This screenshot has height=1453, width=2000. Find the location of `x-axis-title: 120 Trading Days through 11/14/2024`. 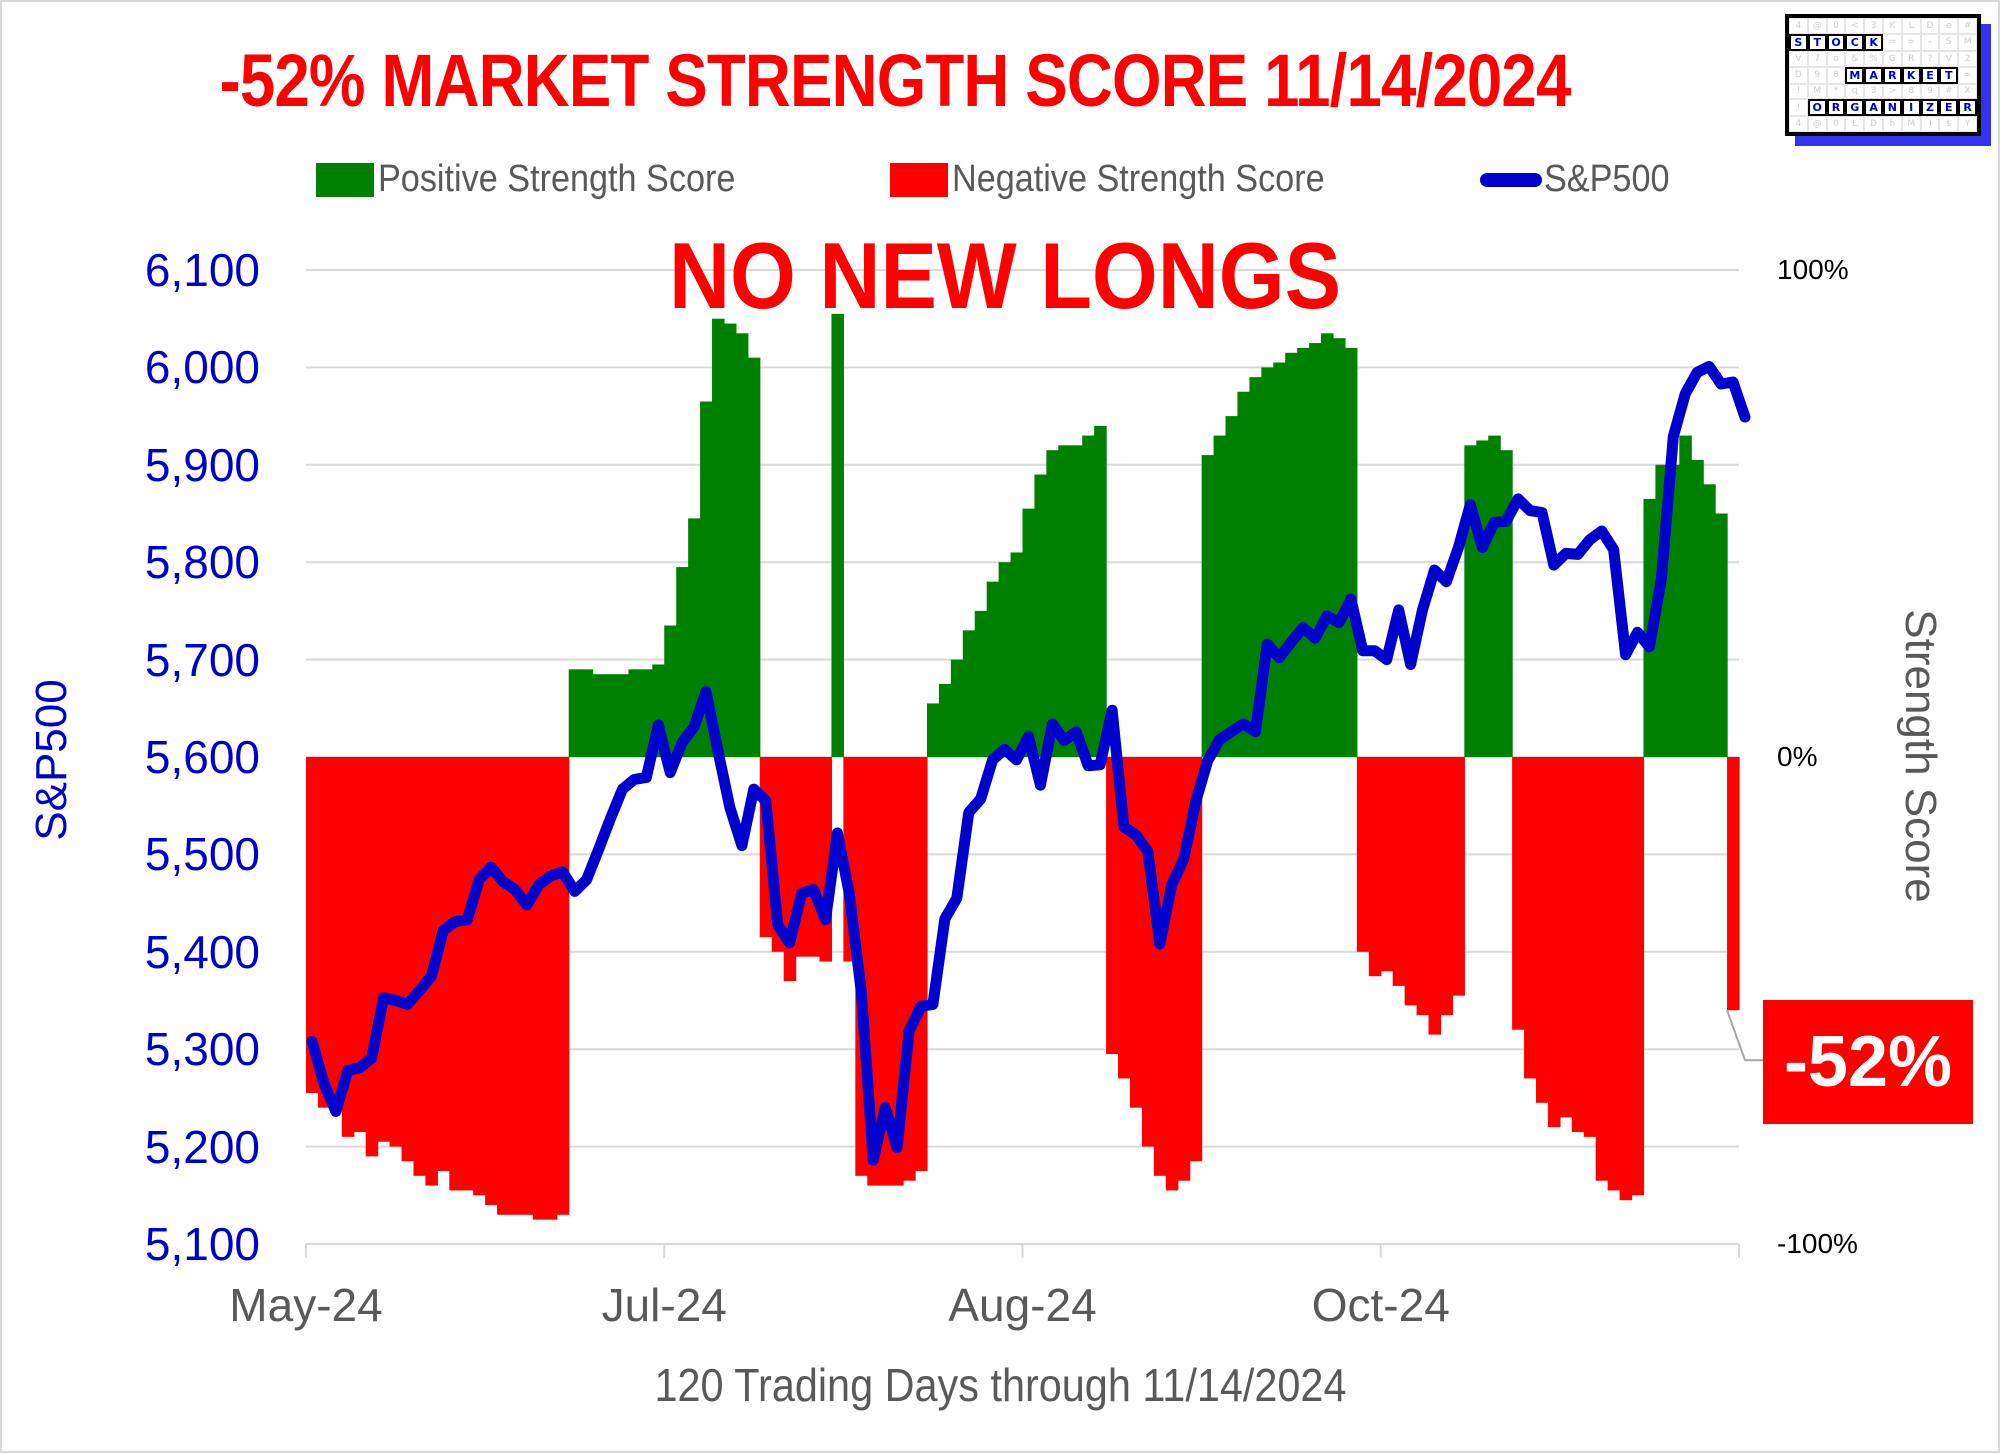

x-axis-title: 120 Trading Days through 11/14/2024 is located at coordinates (1000, 1385).